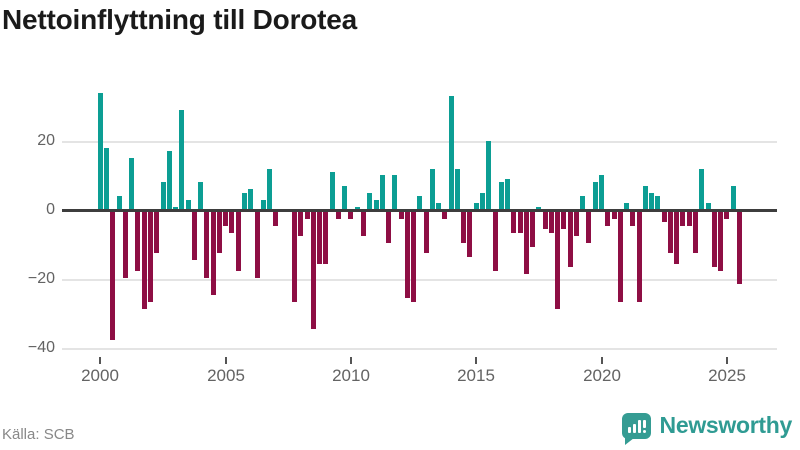 This screenshot has width=800, height=450. Describe the element at coordinates (180, 19) in the screenshot. I see `chart-title: Nettoinflyttning till Dorotea` at that location.